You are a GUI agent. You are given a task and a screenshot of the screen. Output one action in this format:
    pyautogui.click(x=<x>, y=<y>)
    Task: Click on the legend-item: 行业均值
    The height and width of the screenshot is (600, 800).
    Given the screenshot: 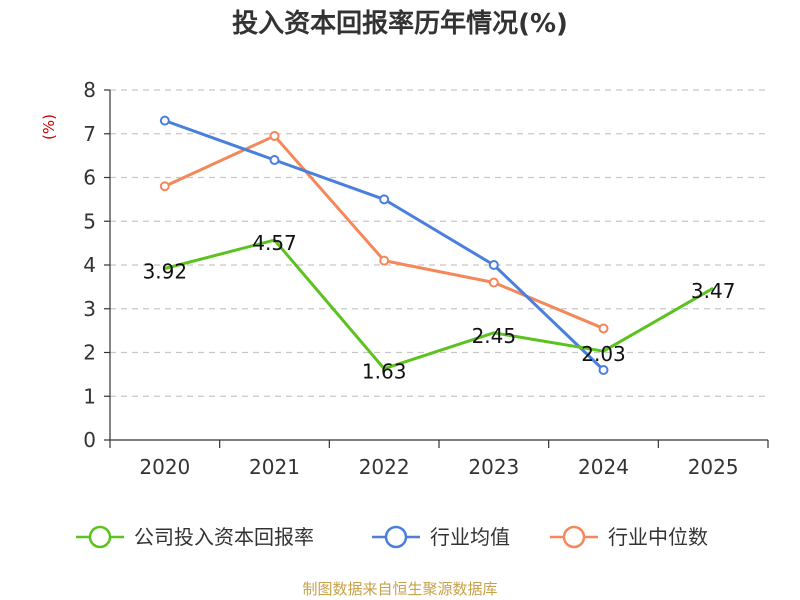 What is the action you would take?
    pyautogui.click(x=441, y=537)
    